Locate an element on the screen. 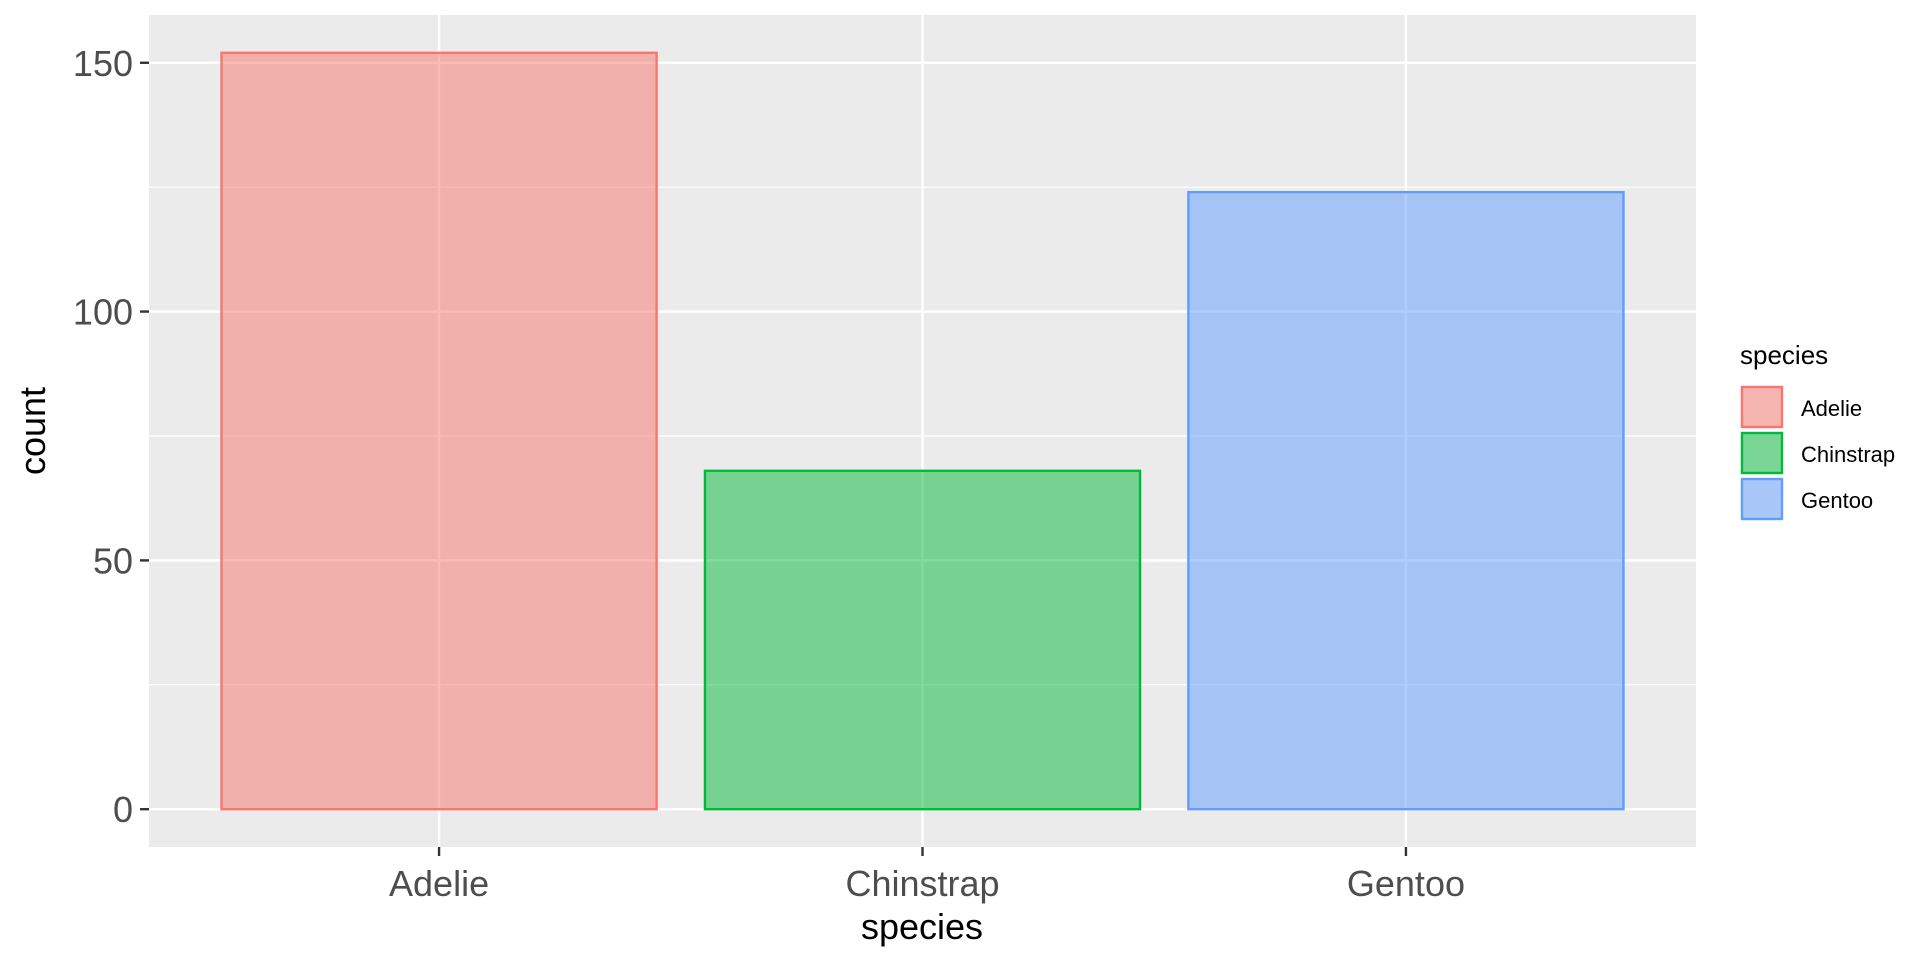 This screenshot has width=1920, height=960. legend-title: species is located at coordinates (1784, 355).